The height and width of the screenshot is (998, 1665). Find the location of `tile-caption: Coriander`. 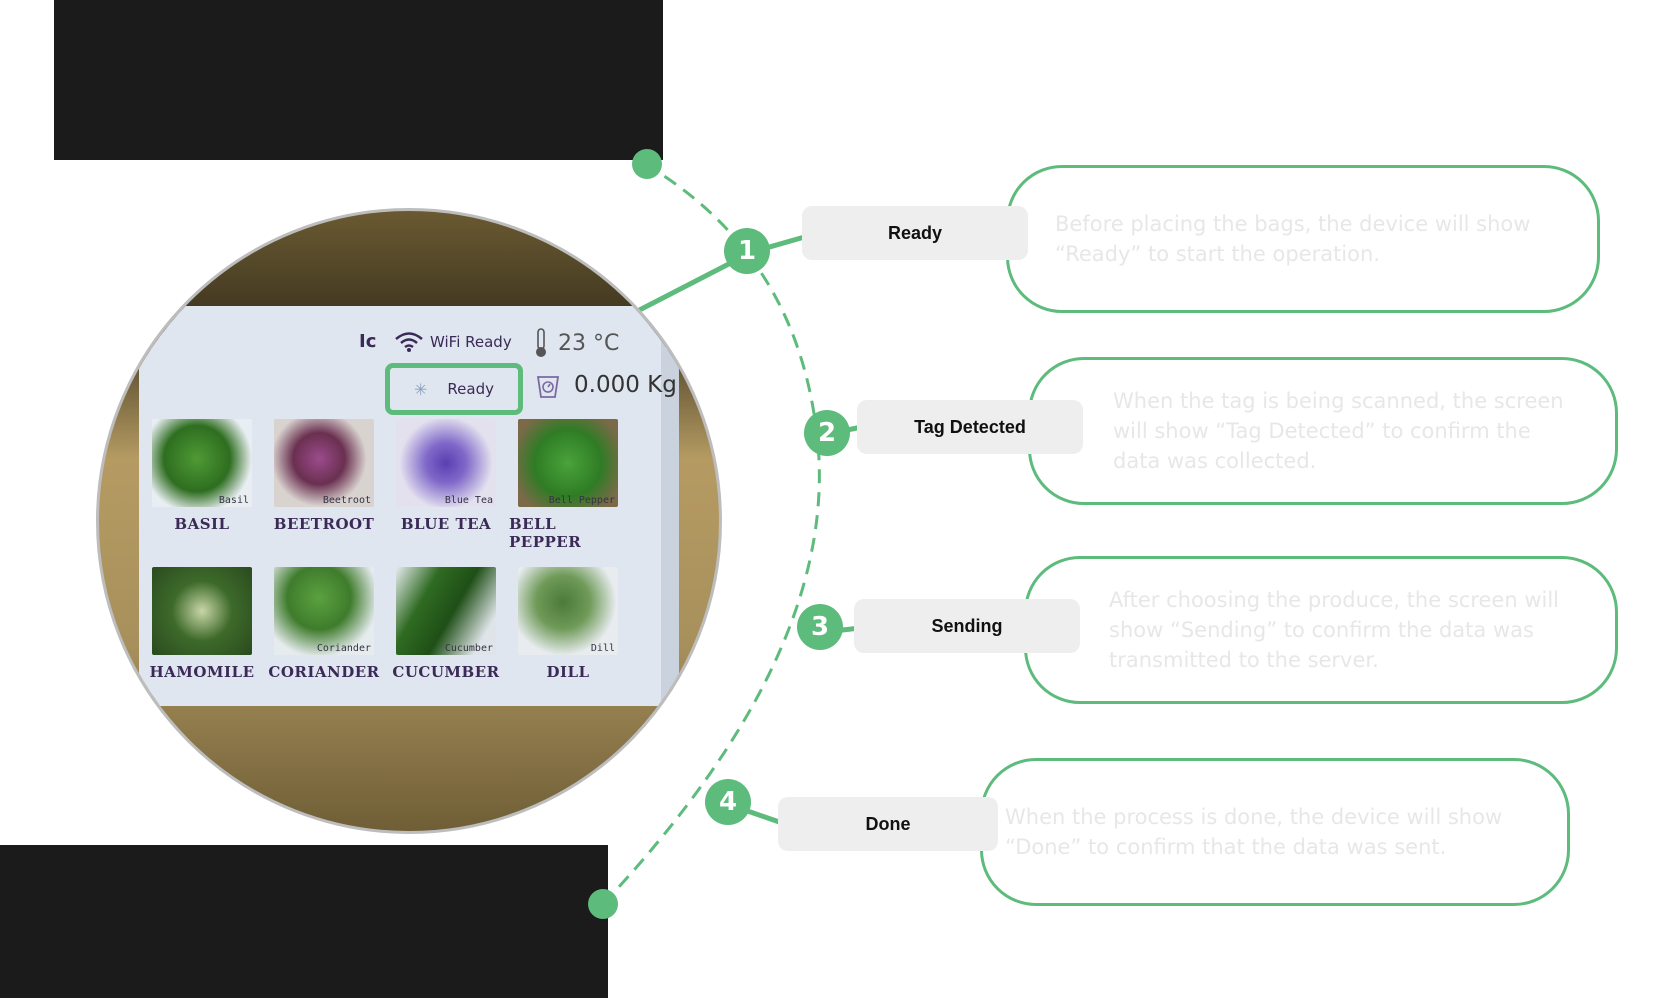

tile-caption: Coriander is located at coordinates (343, 648).